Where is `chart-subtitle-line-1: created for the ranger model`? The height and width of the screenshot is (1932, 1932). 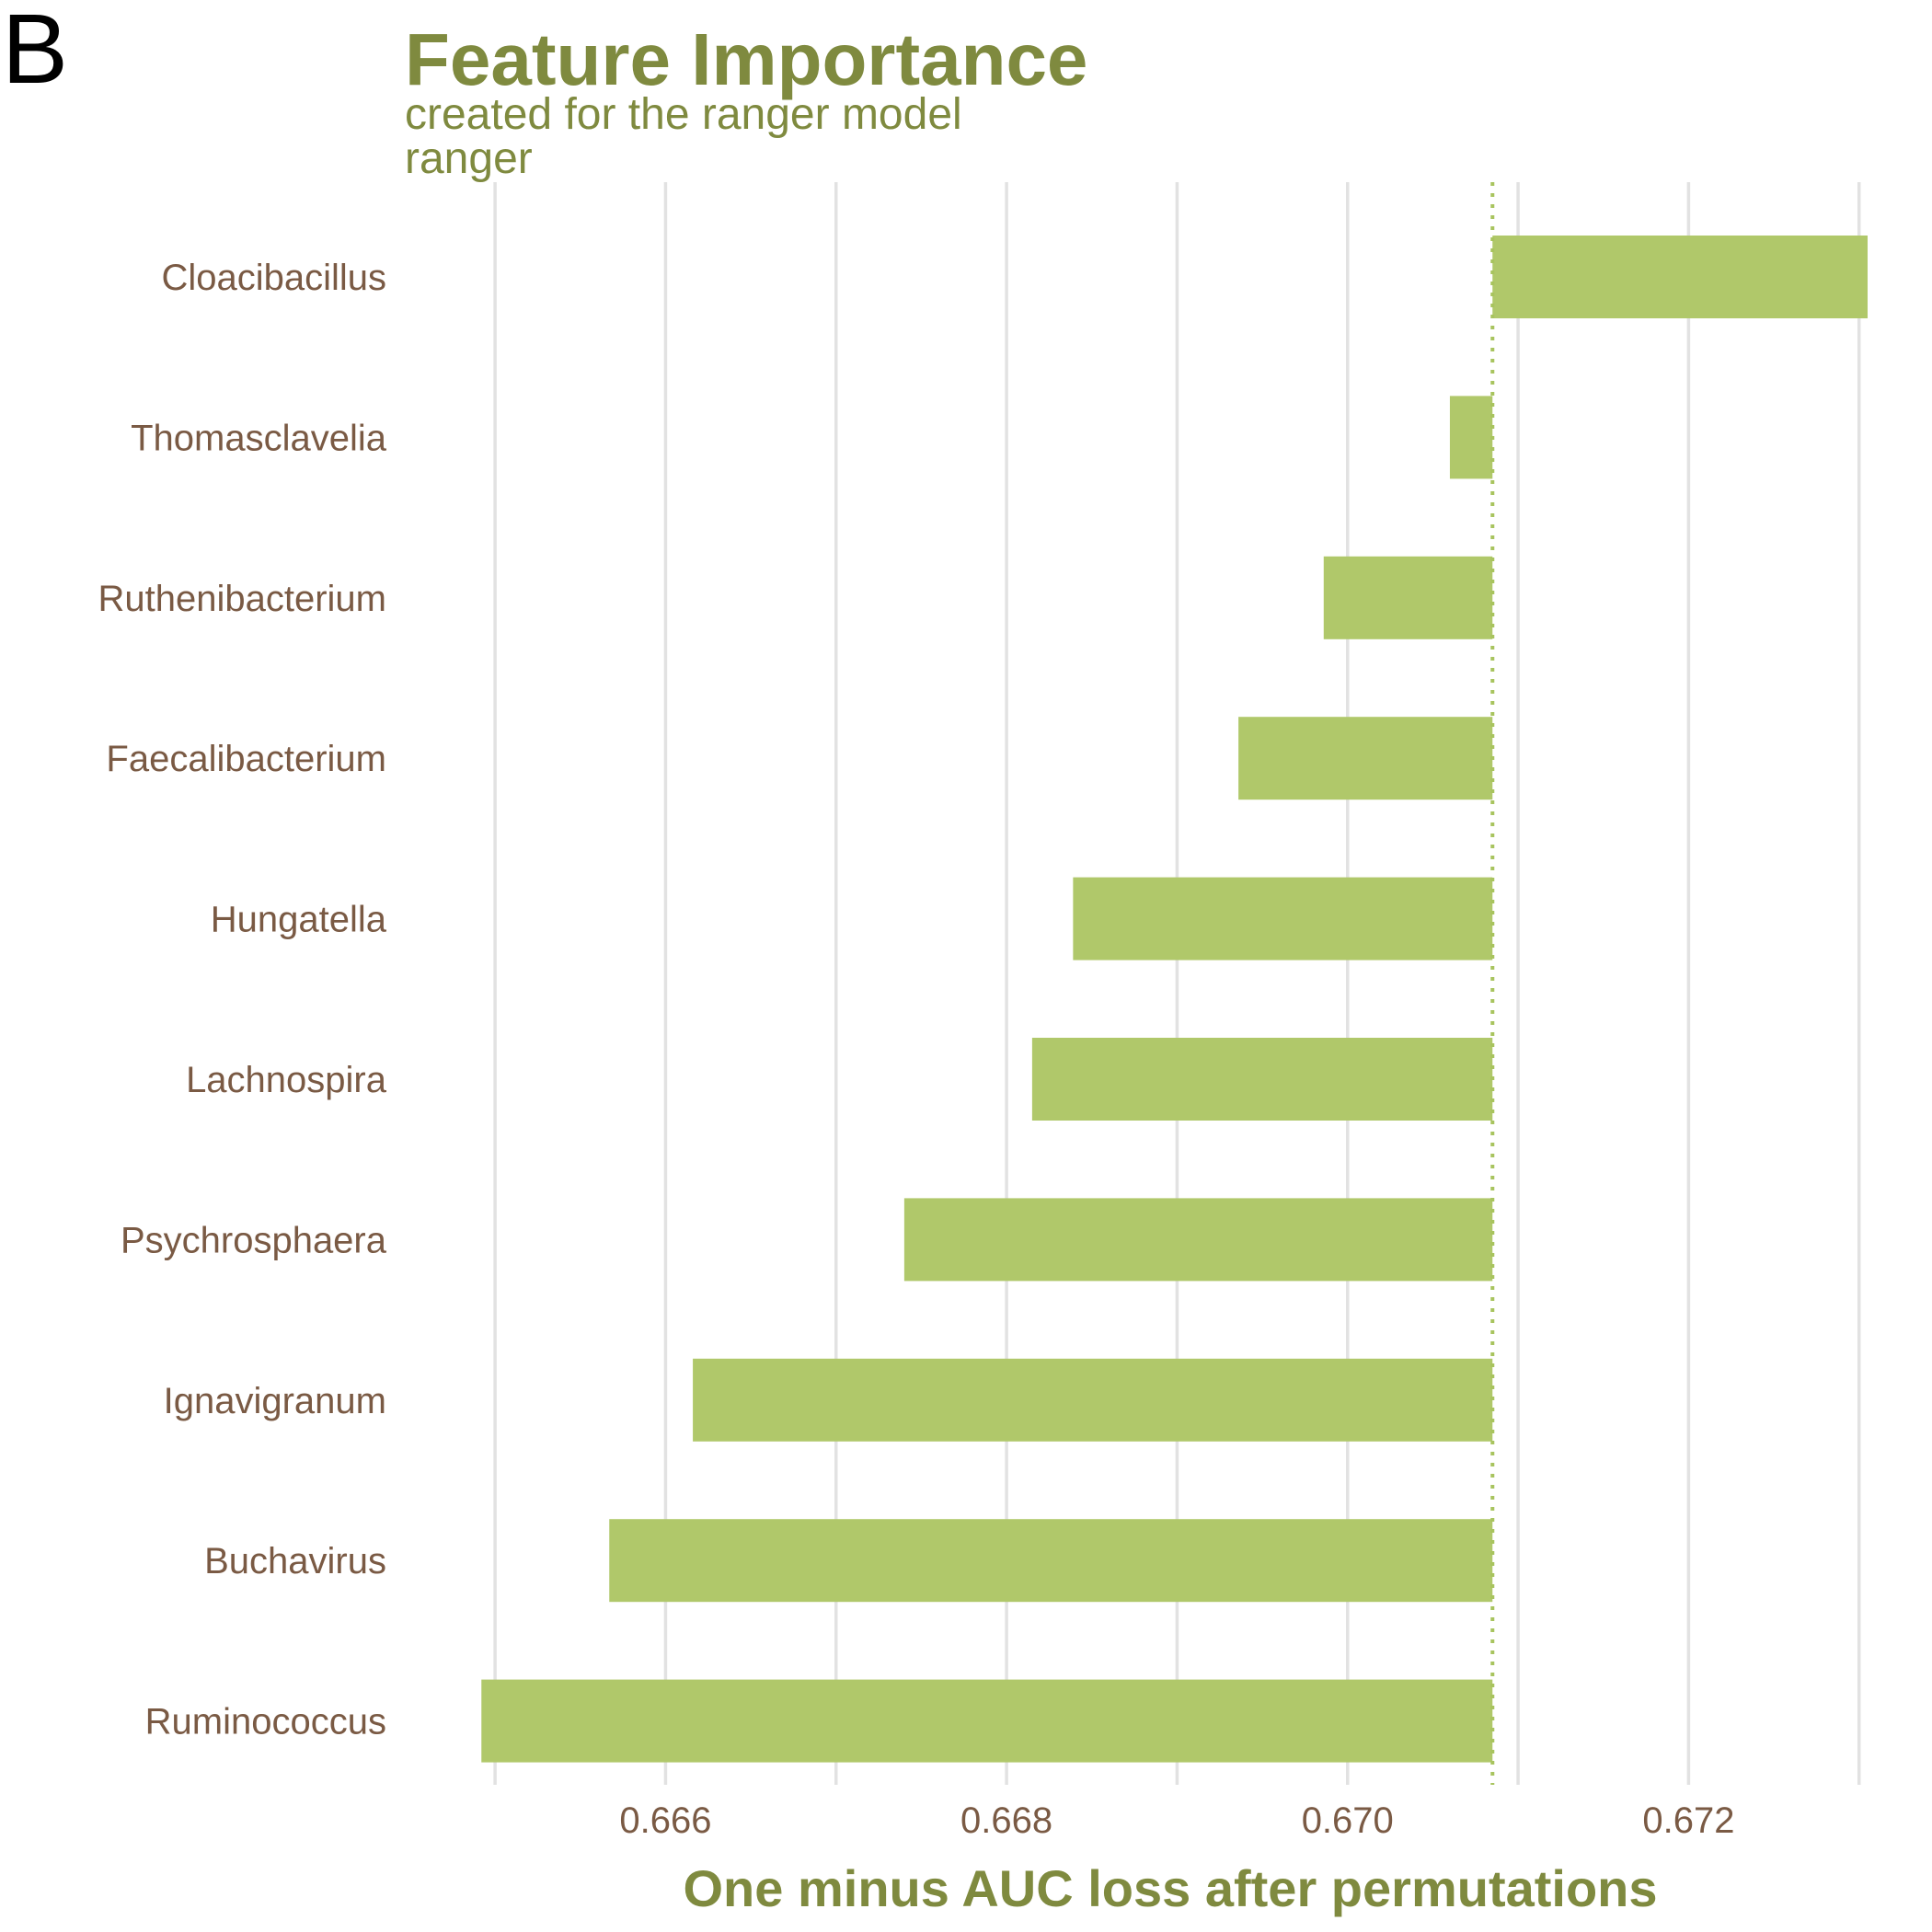
chart-subtitle-line-1: created for the ranger model is located at coordinates (683, 114).